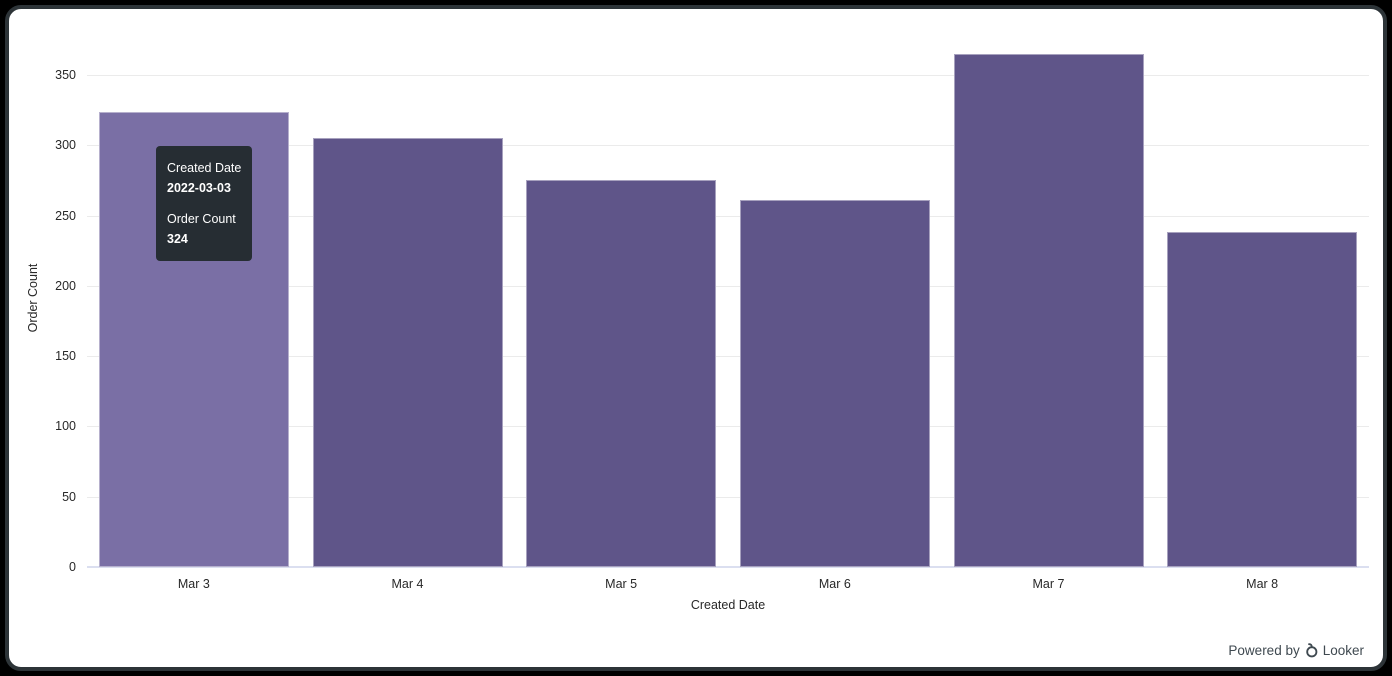 Image resolution: width=1392 pixels, height=676 pixels. What do you see at coordinates (201, 219) in the screenshot?
I see `tooltip-measure-label: Order Count` at bounding box center [201, 219].